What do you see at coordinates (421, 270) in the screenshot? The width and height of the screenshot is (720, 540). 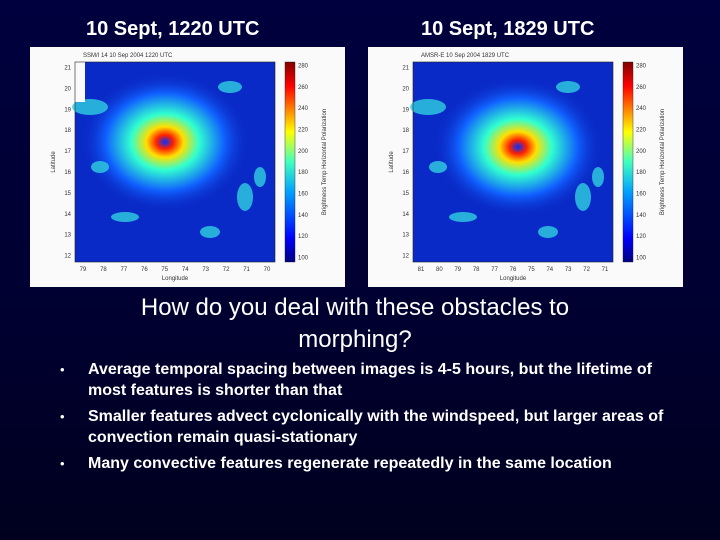 I see `x-tick-label: 81` at bounding box center [421, 270].